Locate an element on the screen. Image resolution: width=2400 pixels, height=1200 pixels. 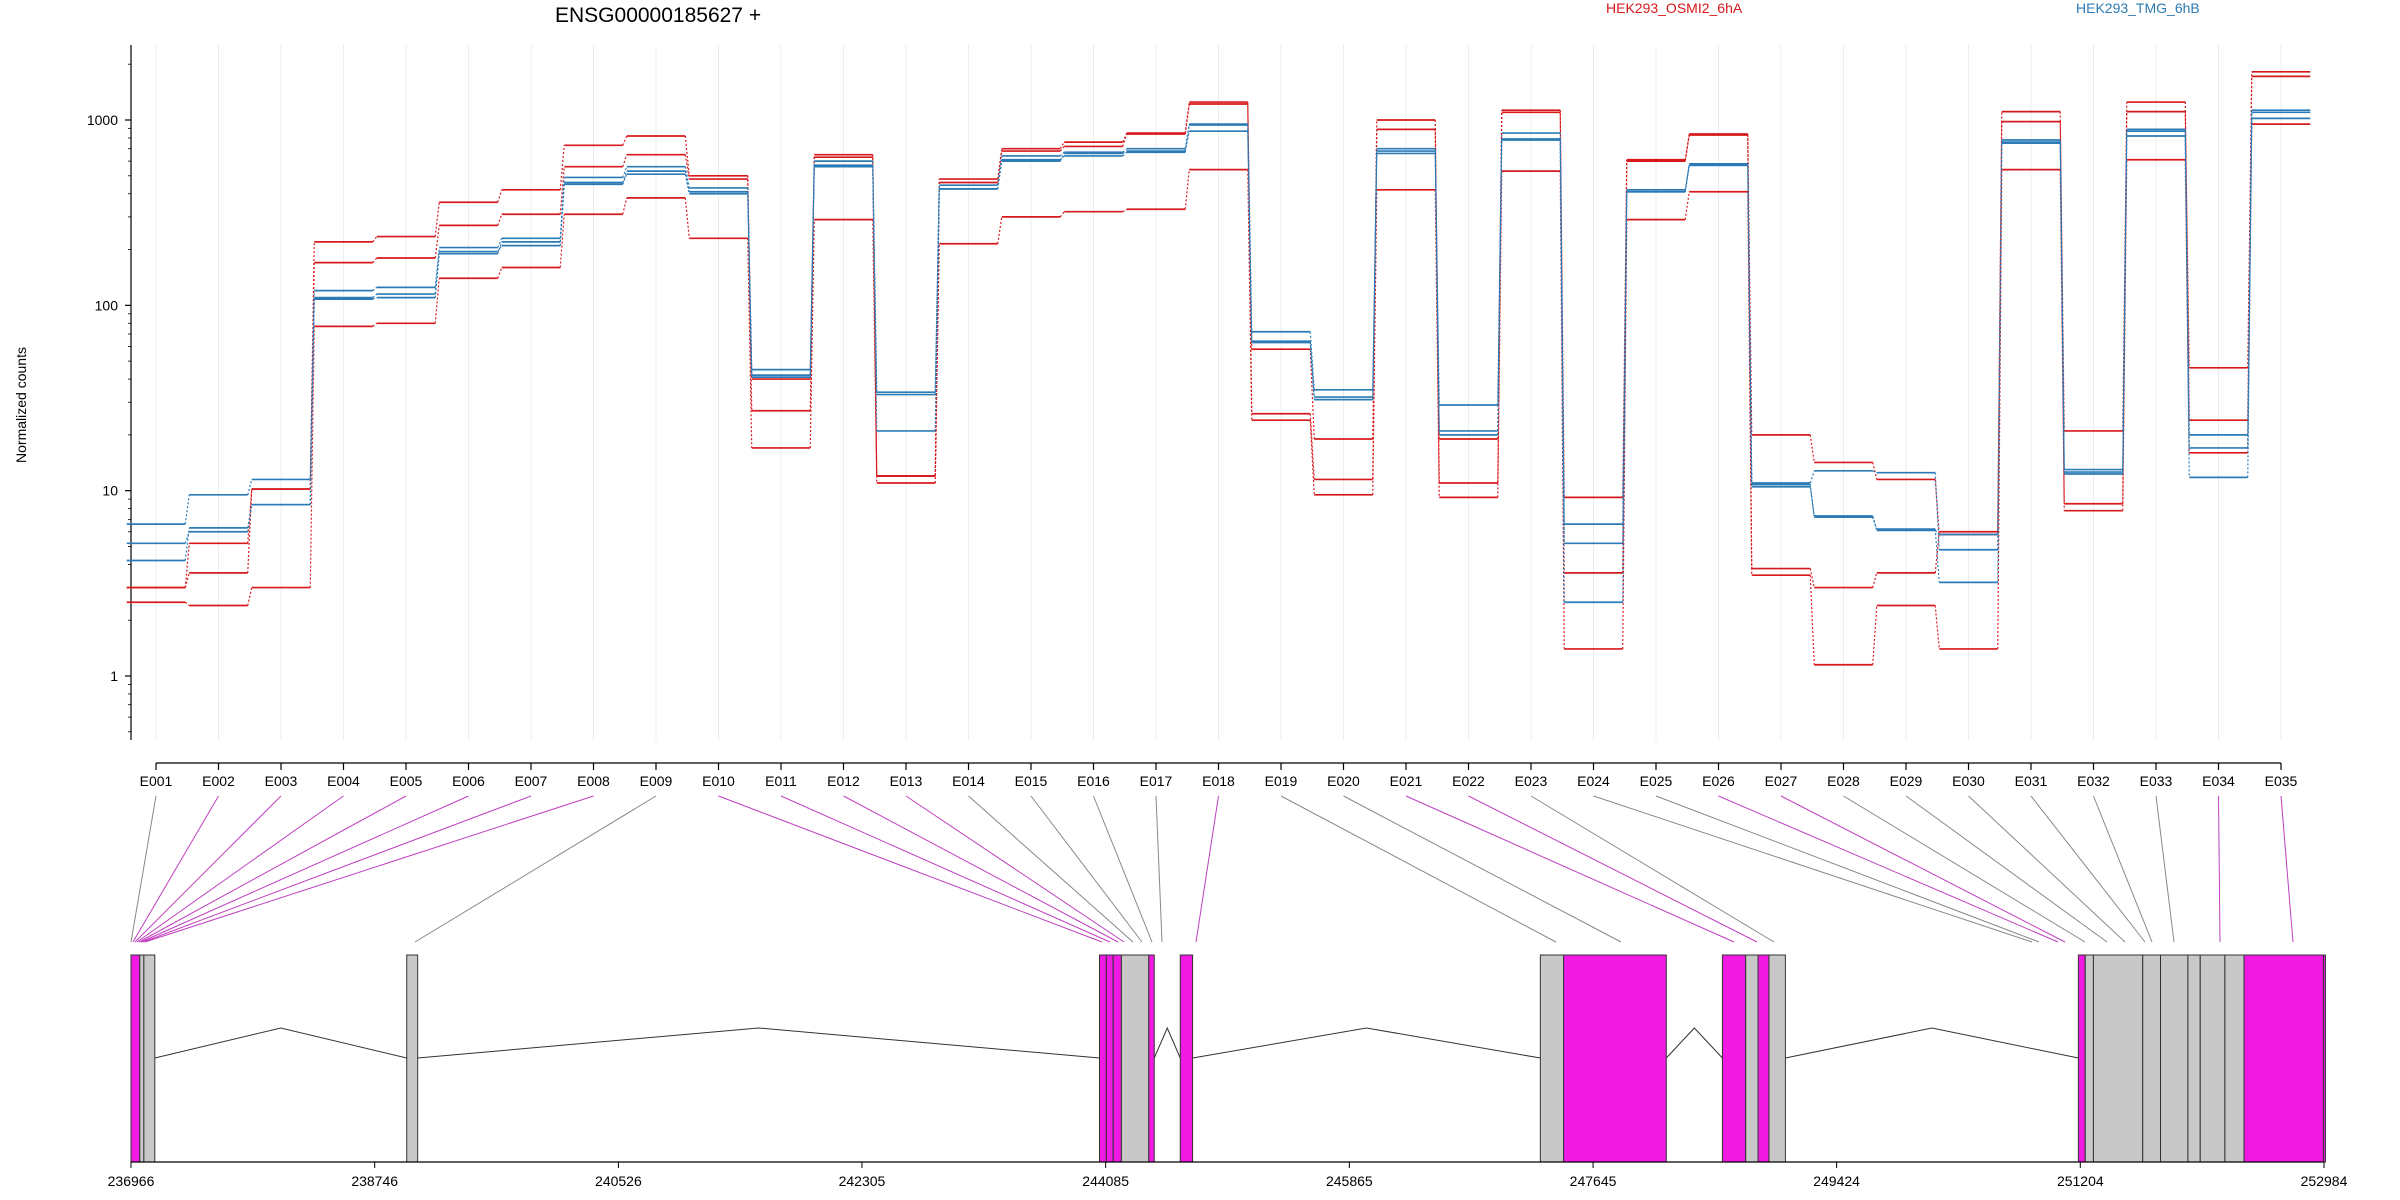
legend-entry-osmi2: HEK293_OSMI2_6hA is located at coordinates (1674, 8).